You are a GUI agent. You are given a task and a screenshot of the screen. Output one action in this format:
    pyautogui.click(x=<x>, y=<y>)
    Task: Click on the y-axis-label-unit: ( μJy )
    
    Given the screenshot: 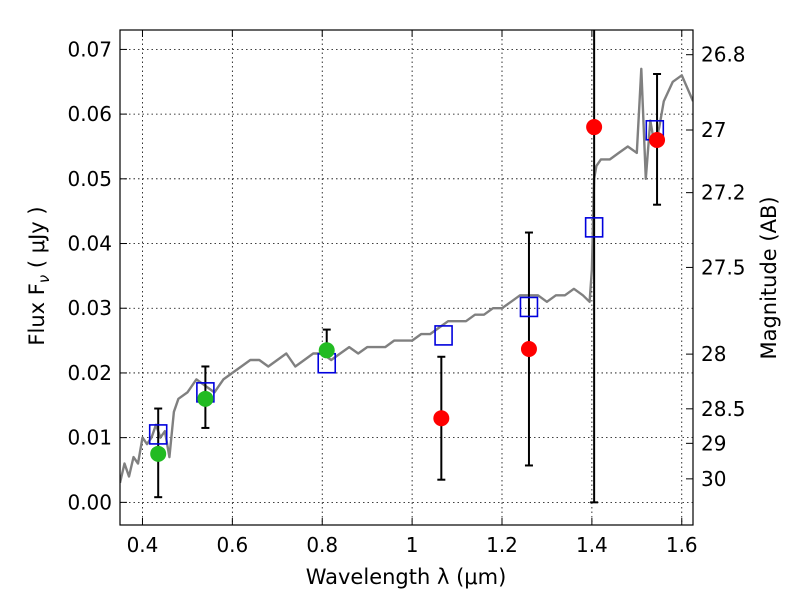 What is the action you would take?
    pyautogui.click(x=37, y=240)
    